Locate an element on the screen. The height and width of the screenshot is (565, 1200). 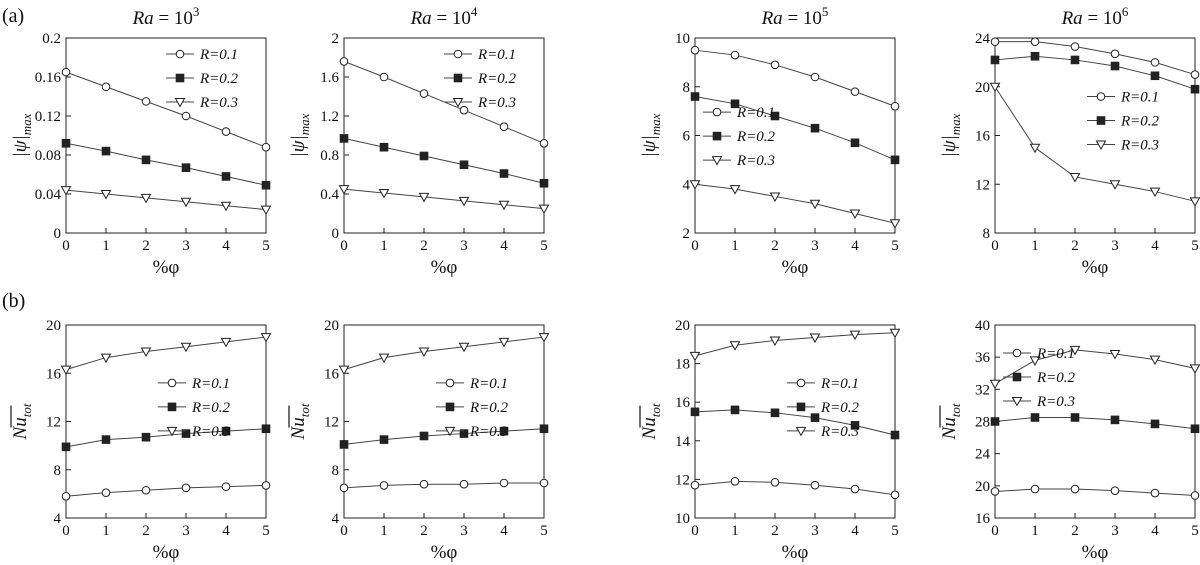
y-tick-label: 1.6 is located at coordinates (329, 78).